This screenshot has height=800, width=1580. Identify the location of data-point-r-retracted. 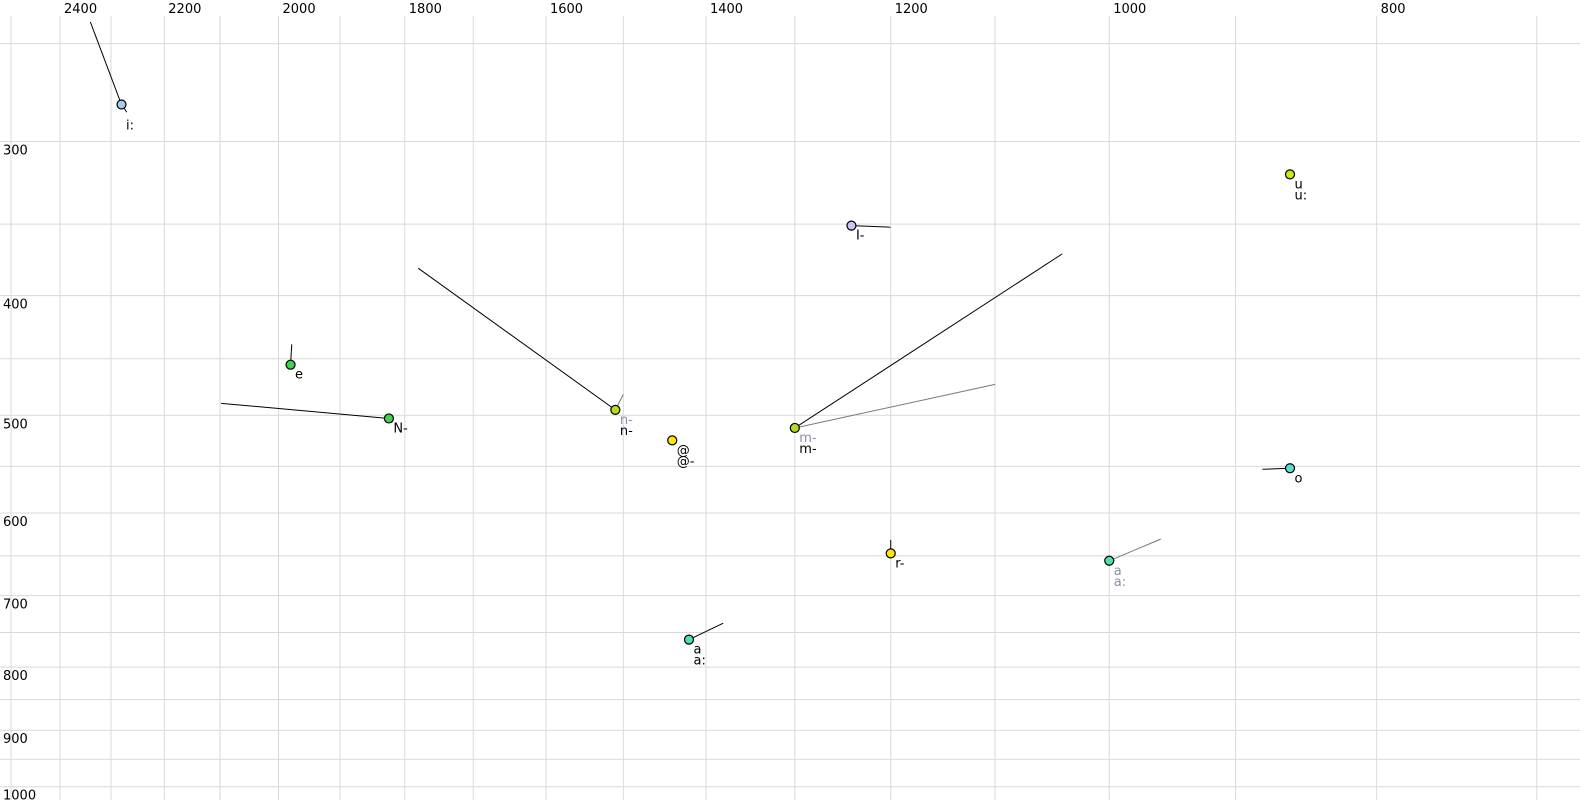
(890, 553).